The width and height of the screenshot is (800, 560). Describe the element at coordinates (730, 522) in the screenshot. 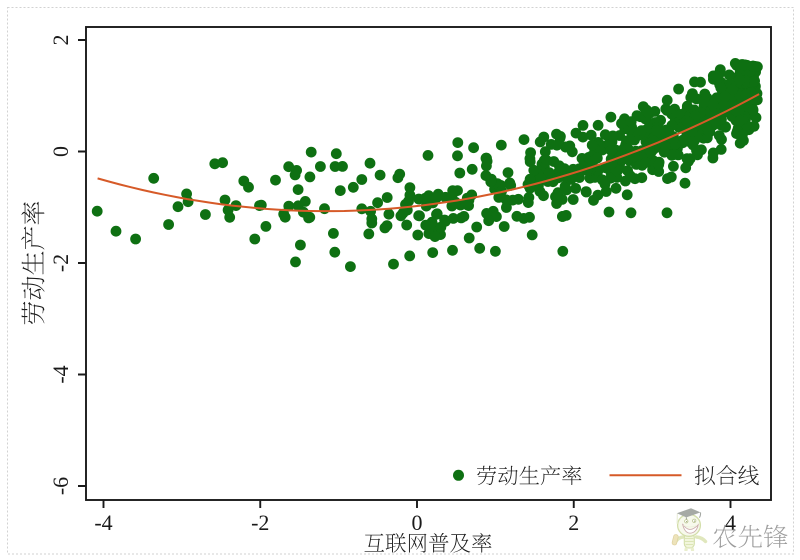

I see `svg-text: 4` at that location.